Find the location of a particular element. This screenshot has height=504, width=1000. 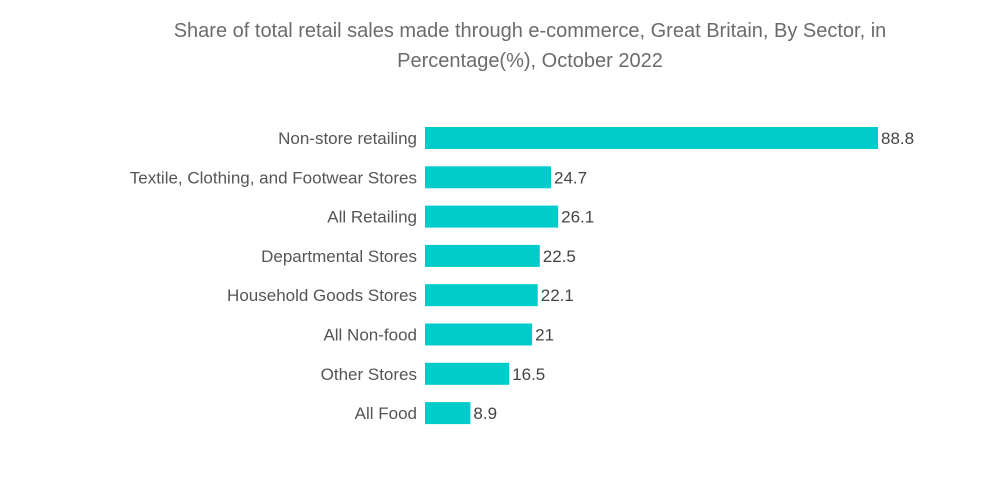

value-label: 26.1 is located at coordinates (577, 217).